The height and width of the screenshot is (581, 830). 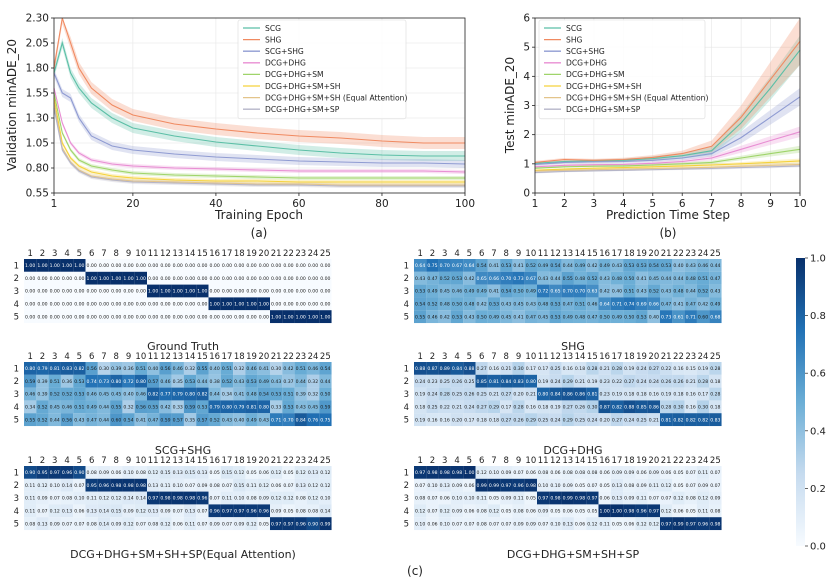 I want to click on cell-value: 0.42, so click(x=445, y=317).